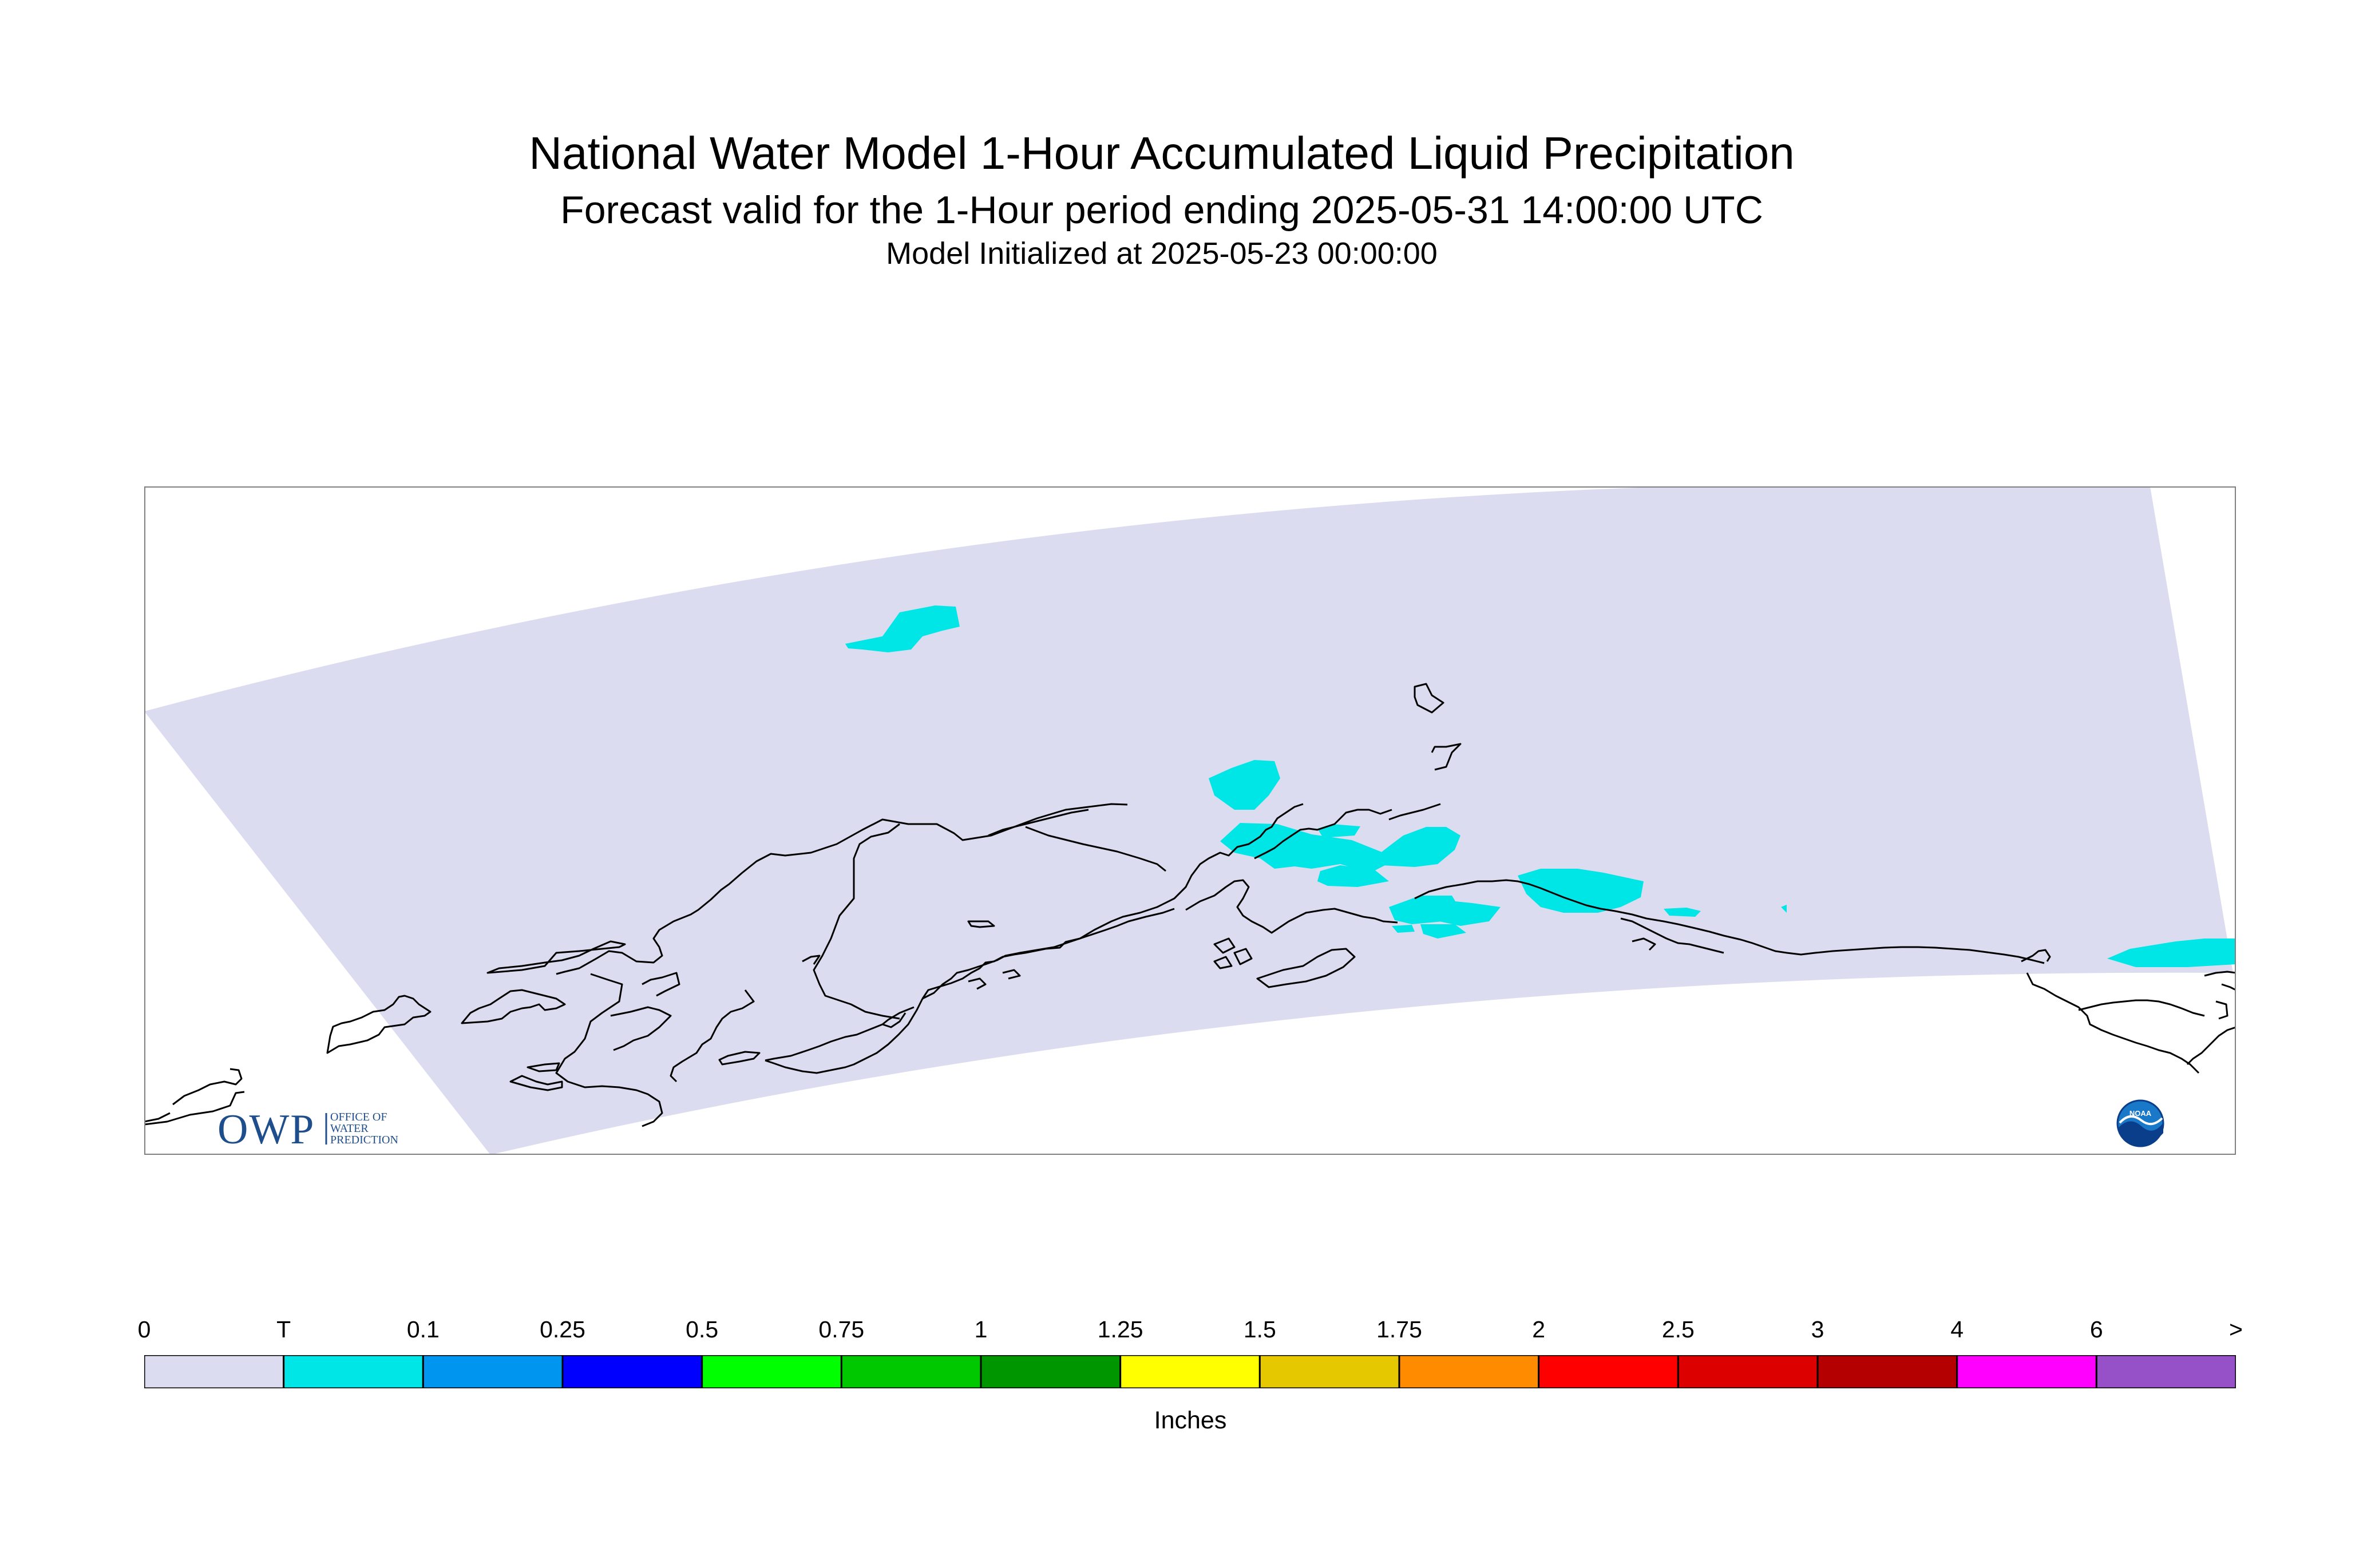  I want to click on legend-tick-label: 6, so click(2096, 1329).